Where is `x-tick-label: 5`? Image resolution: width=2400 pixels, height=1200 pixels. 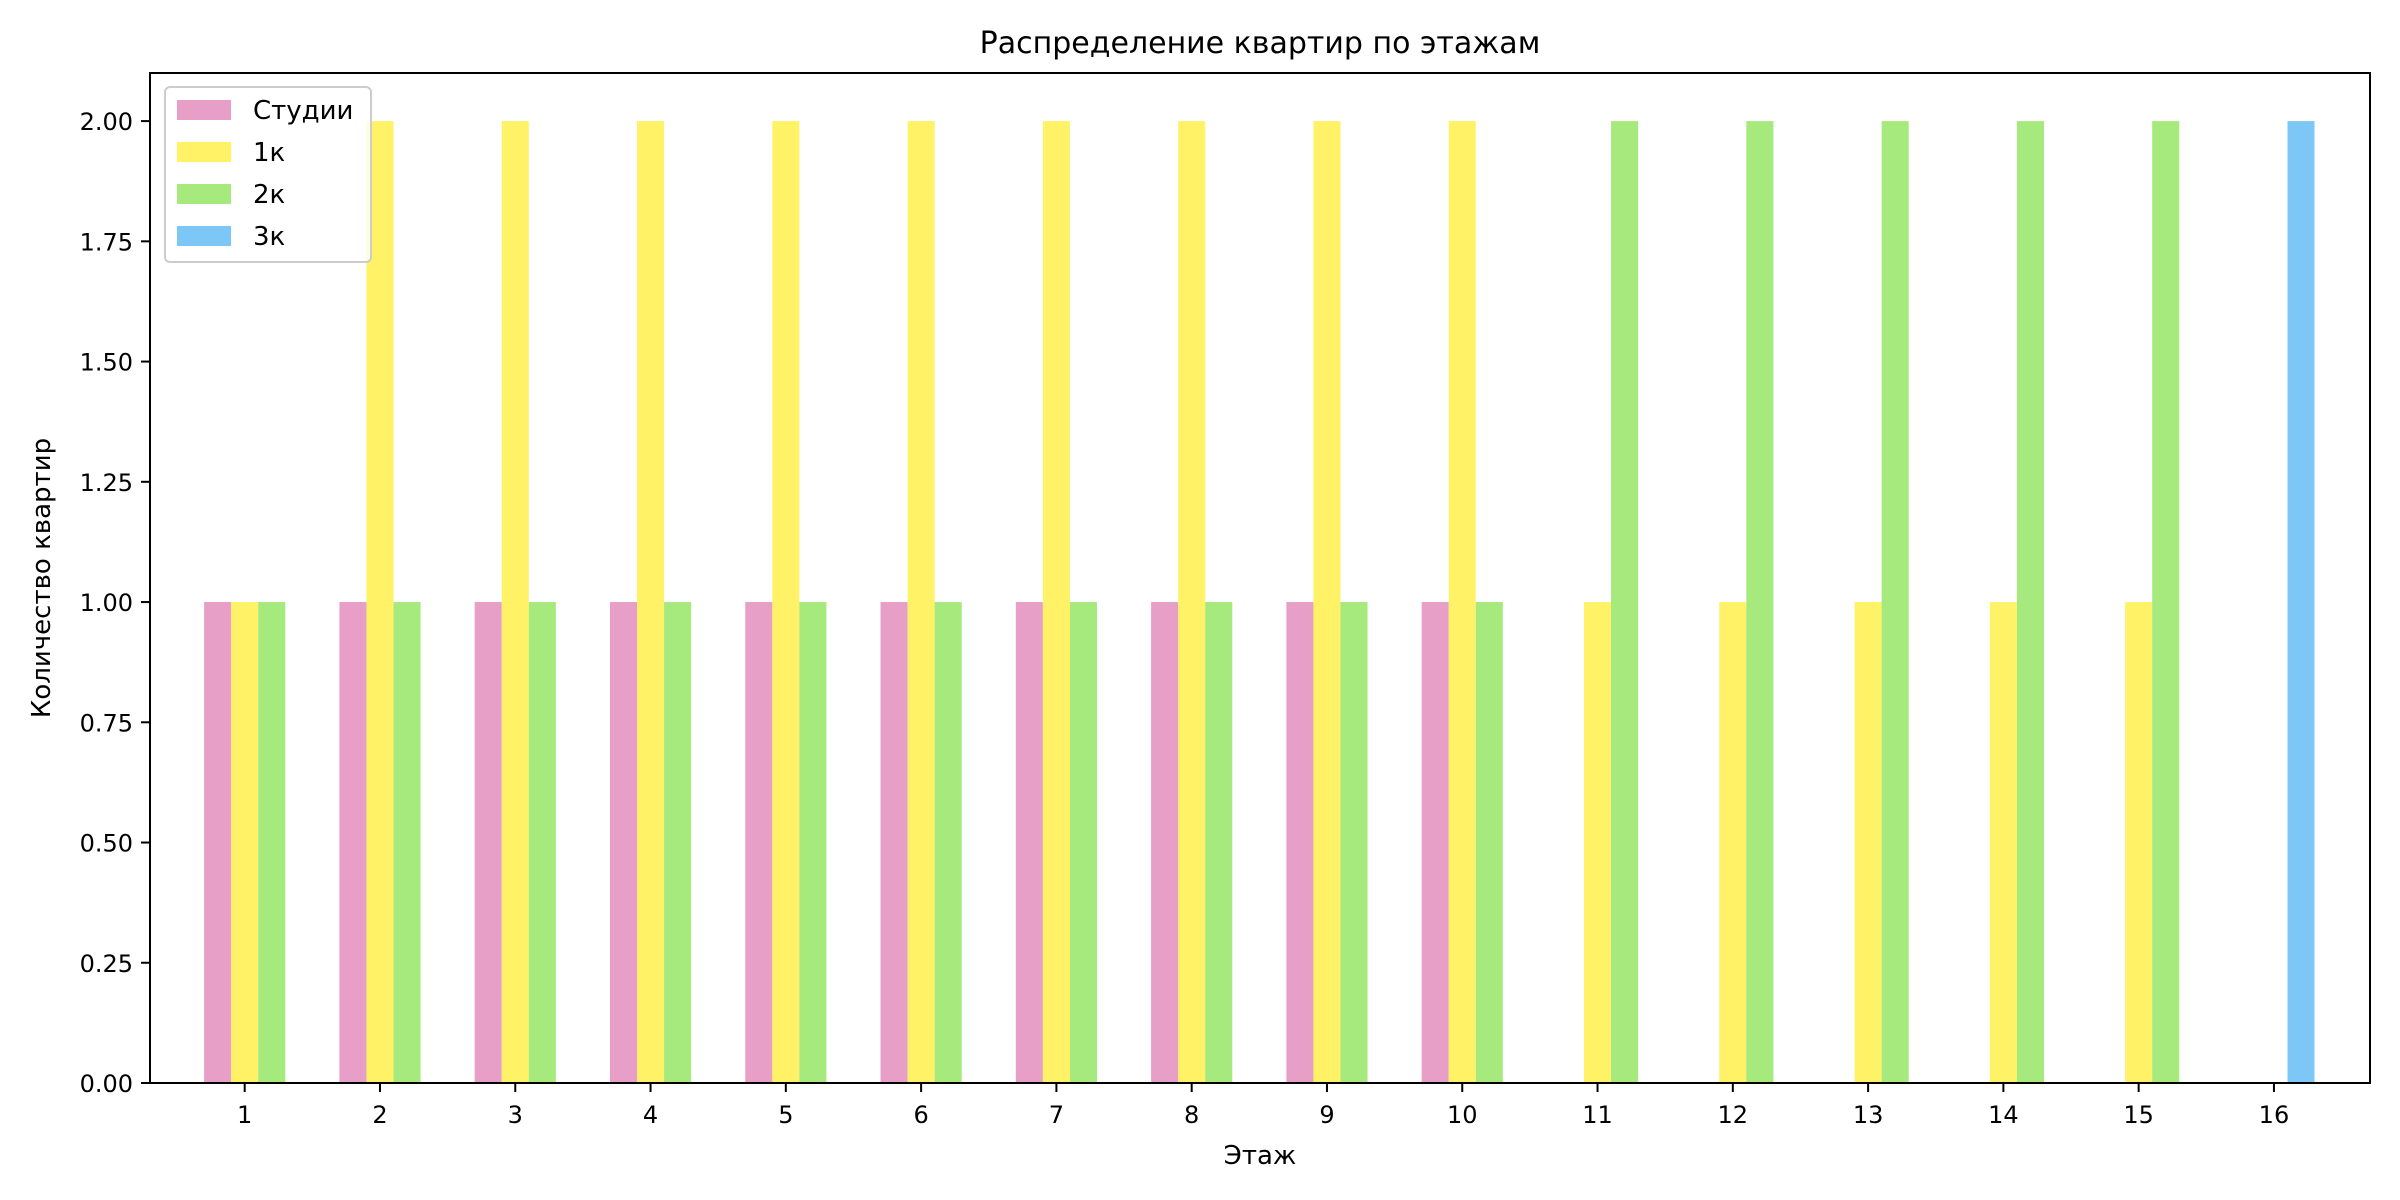
x-tick-label: 5 is located at coordinates (785, 1115).